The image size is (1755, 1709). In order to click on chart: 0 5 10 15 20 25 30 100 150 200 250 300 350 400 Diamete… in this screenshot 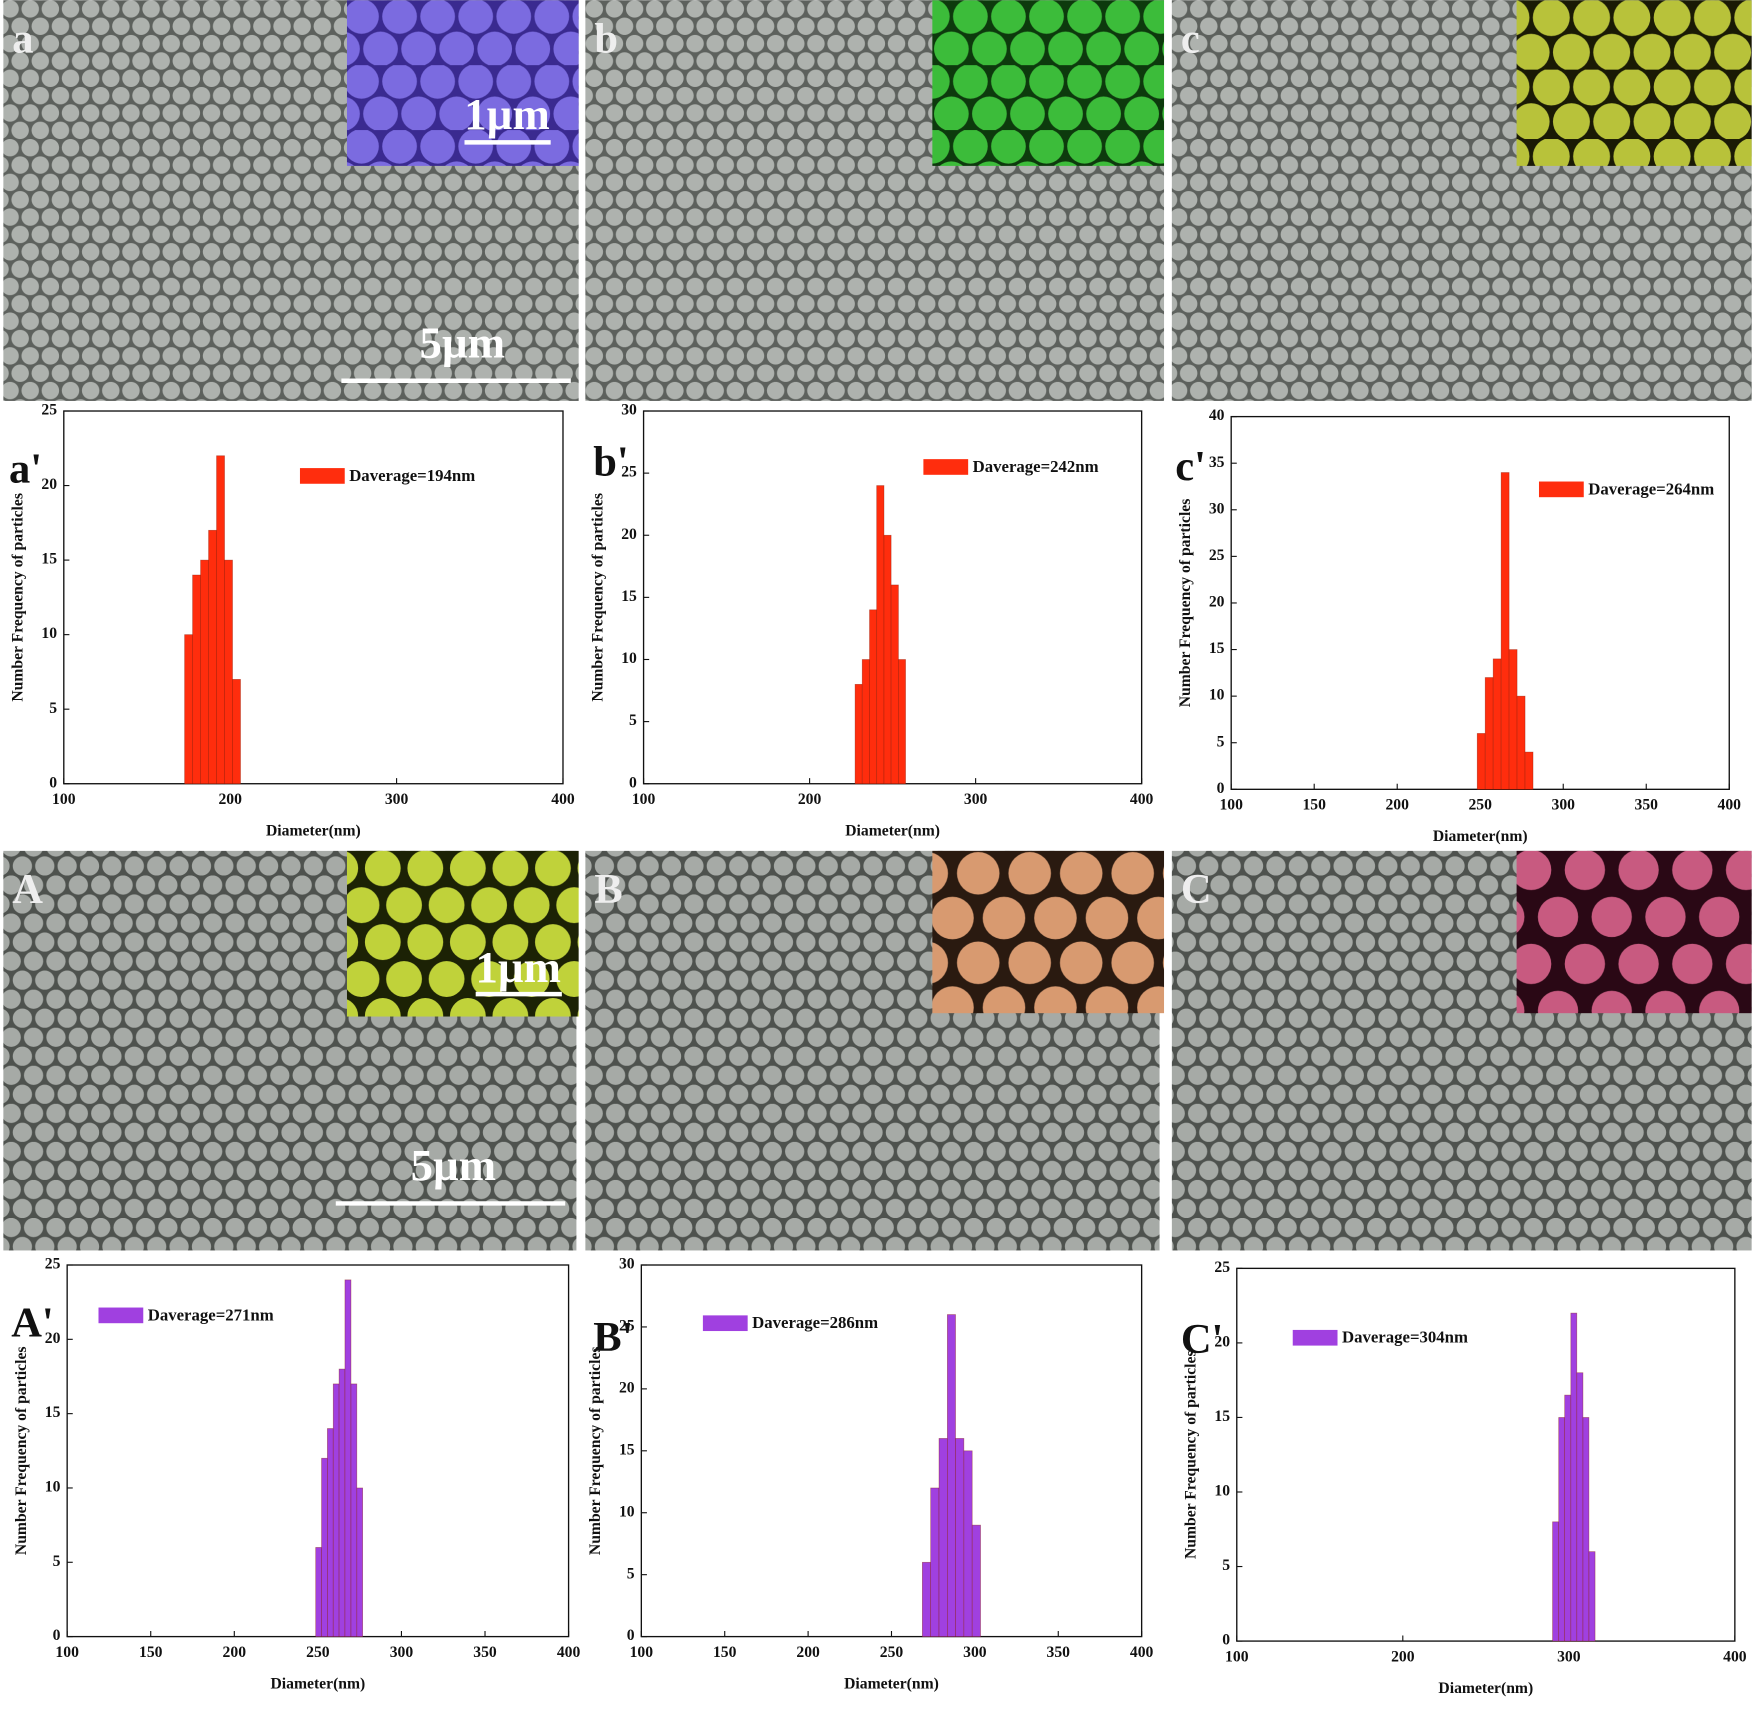, I will do `click(870, 1474)`.